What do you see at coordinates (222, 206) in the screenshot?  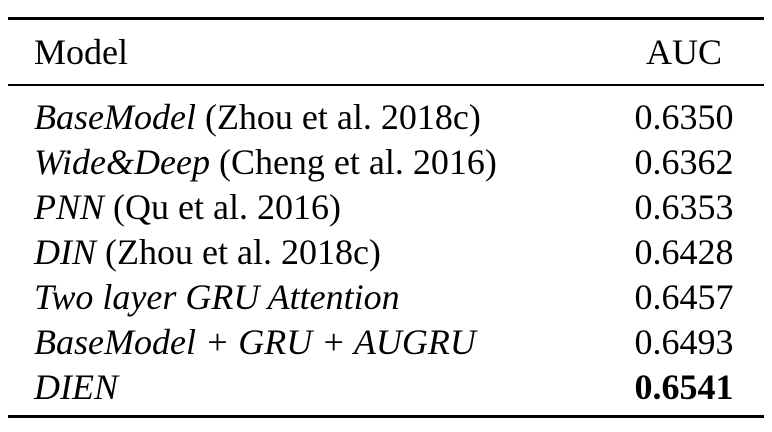 I see `model-citation: (Qu et al. 2016)` at bounding box center [222, 206].